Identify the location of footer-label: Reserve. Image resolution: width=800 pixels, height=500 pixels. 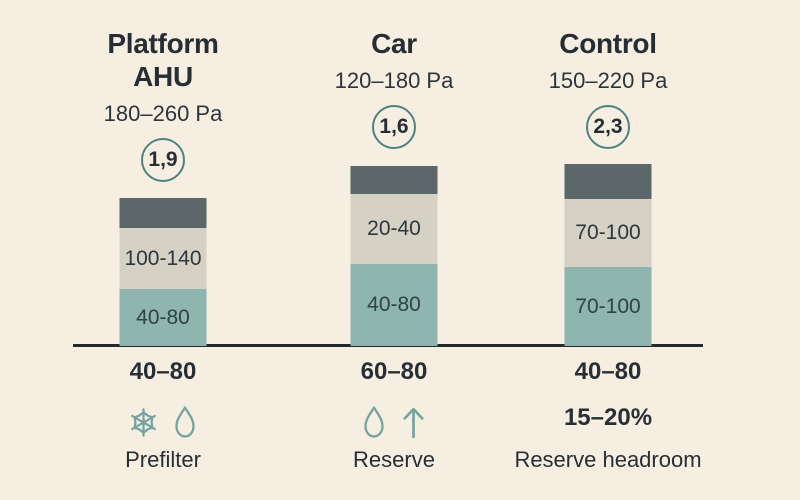
(394, 459).